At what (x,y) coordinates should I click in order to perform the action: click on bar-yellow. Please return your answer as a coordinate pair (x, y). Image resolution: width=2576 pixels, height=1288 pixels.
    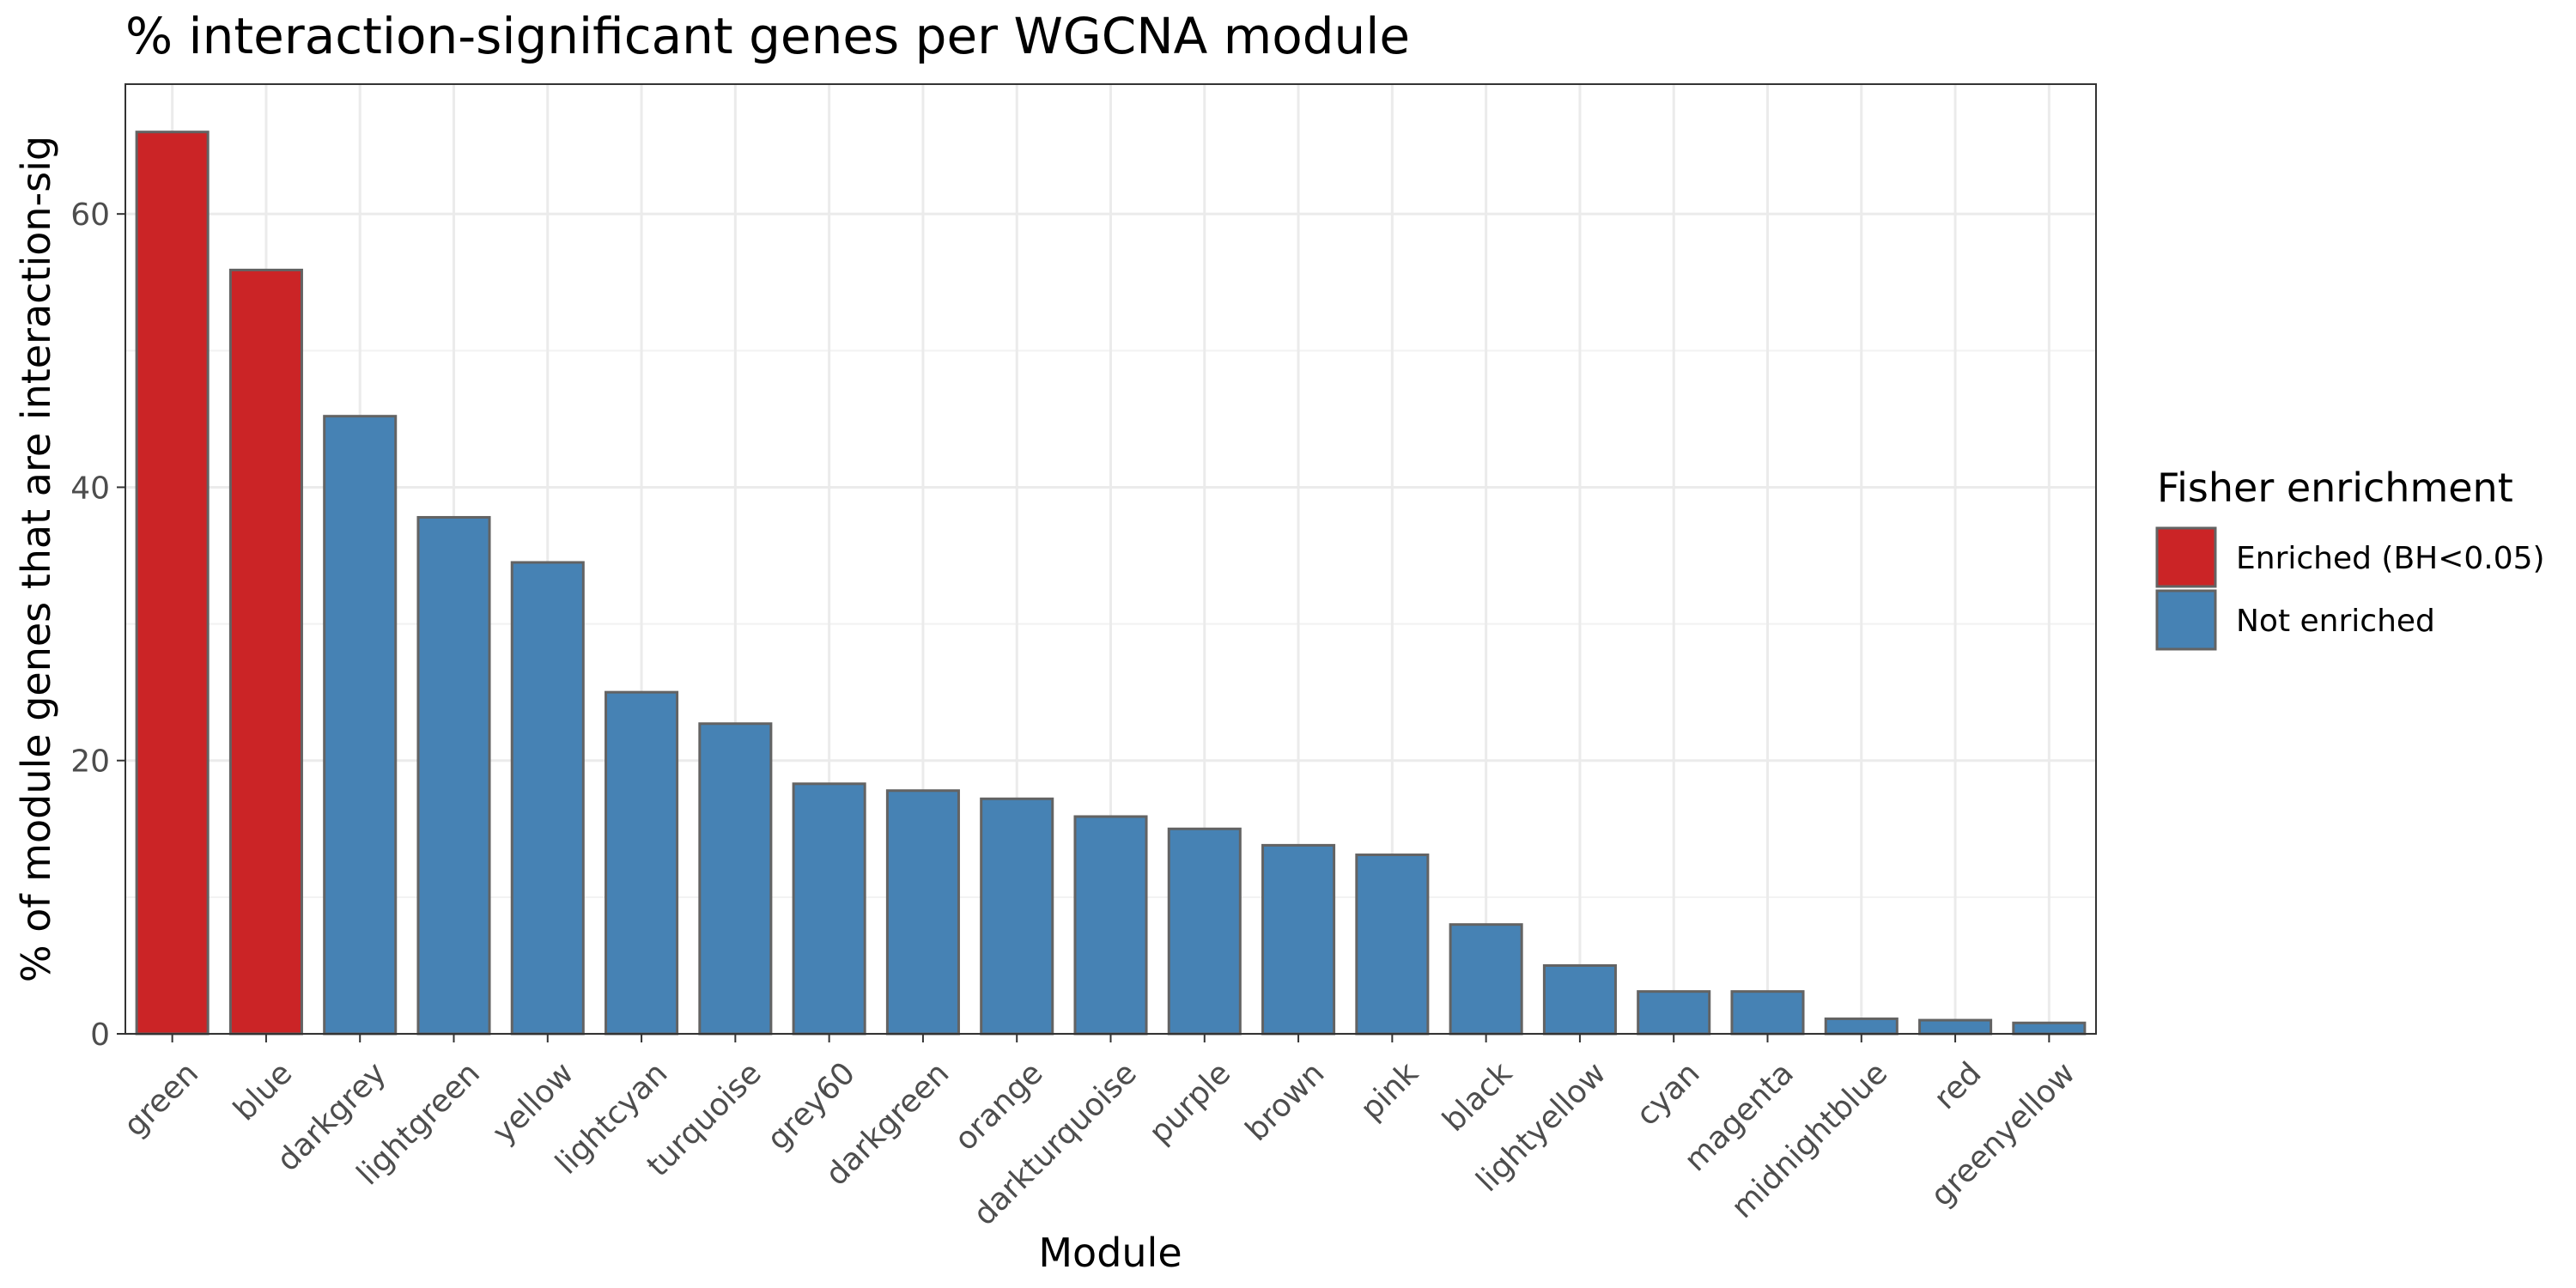
    Looking at the image, I should click on (547, 799).